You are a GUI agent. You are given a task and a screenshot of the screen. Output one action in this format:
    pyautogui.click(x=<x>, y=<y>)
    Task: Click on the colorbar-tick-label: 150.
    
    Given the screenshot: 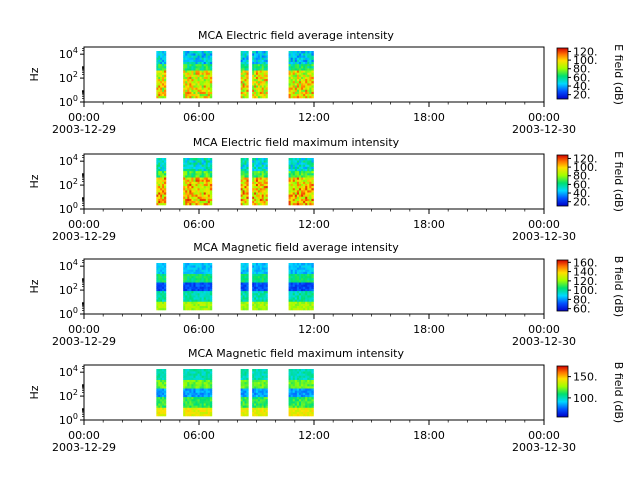 What is the action you would take?
    pyautogui.click(x=585, y=377)
    